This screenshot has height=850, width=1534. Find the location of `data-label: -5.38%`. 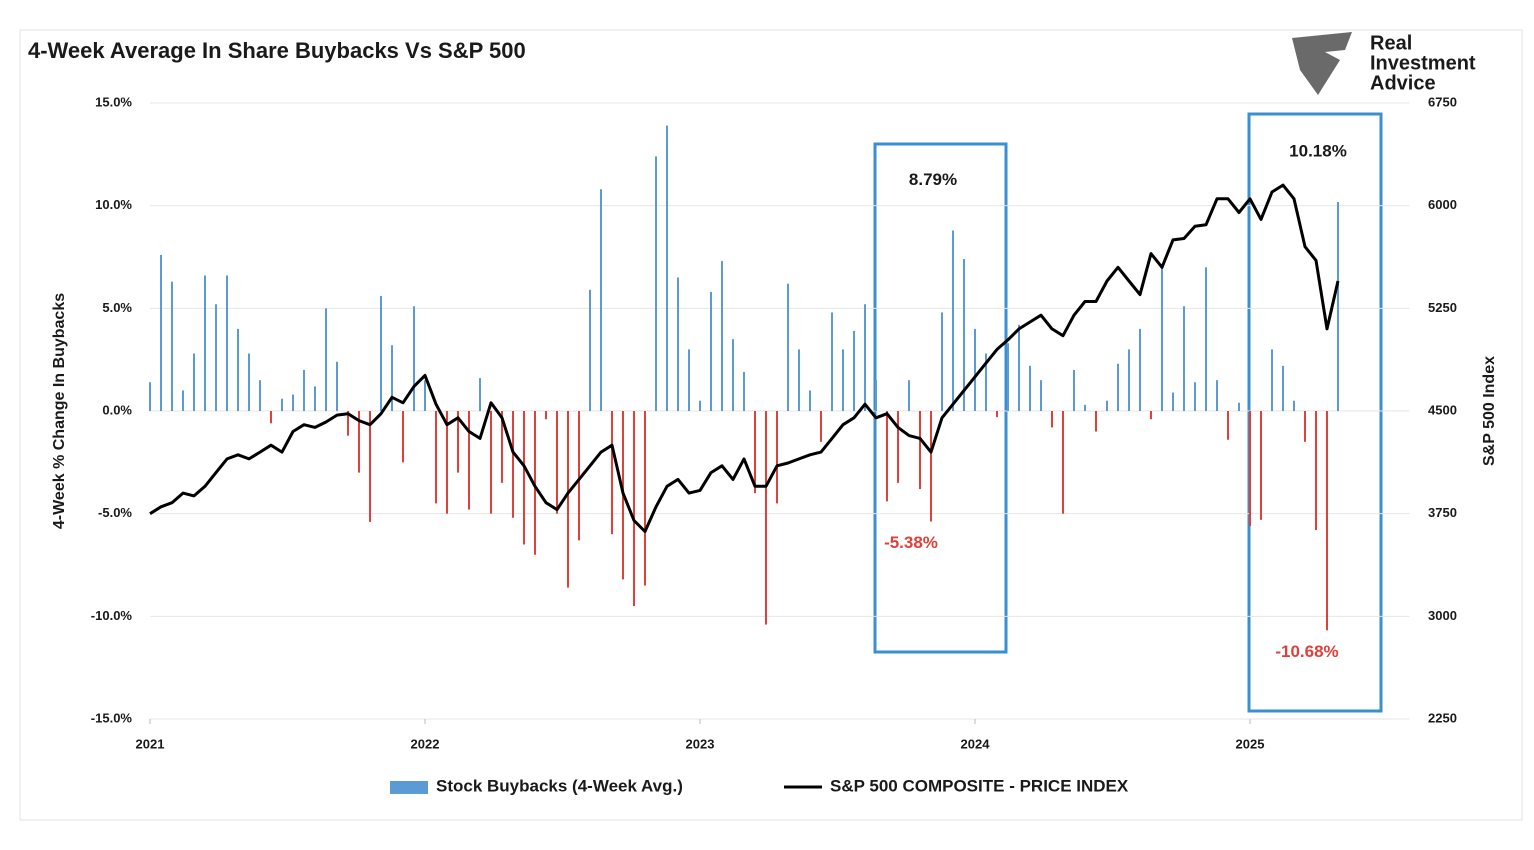

data-label: -5.38% is located at coordinates (911, 542).